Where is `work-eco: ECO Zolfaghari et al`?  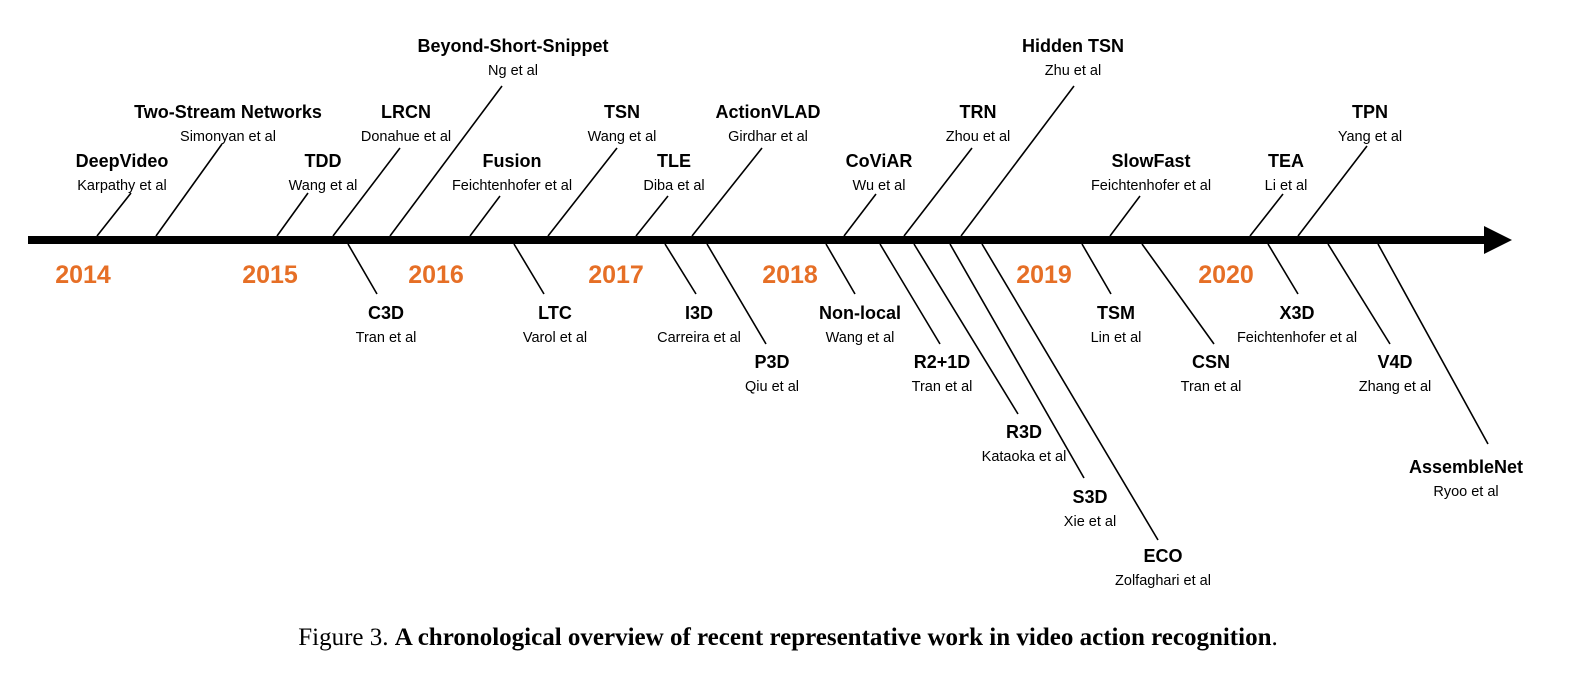 work-eco: ECO Zolfaghari et al is located at coordinates (1163, 567).